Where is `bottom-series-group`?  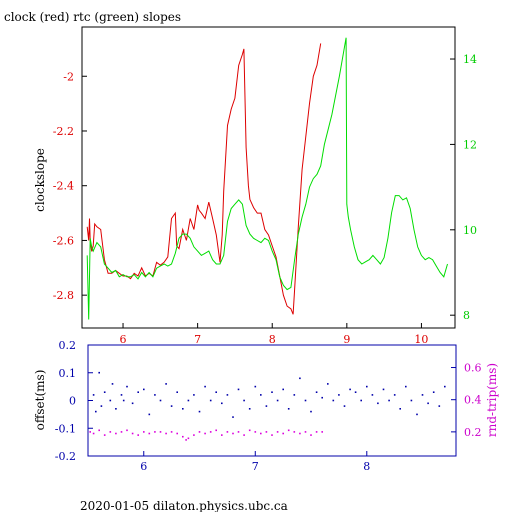
bottom-series-group is located at coordinates (267, 406).